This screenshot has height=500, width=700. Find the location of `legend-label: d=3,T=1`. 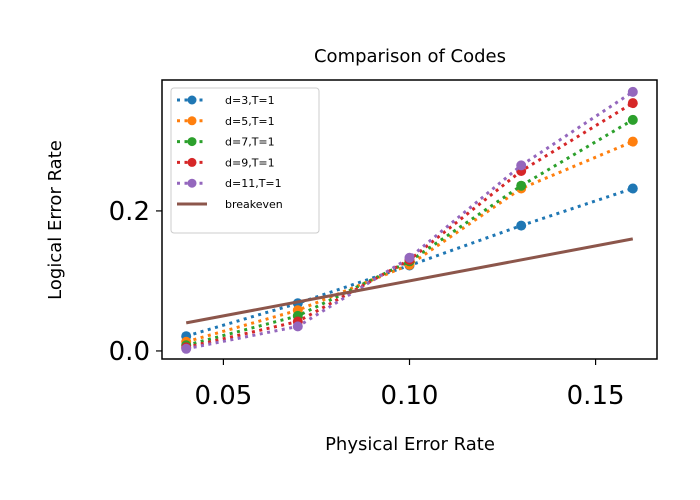

legend-label: d=3,T=1 is located at coordinates (250, 100).